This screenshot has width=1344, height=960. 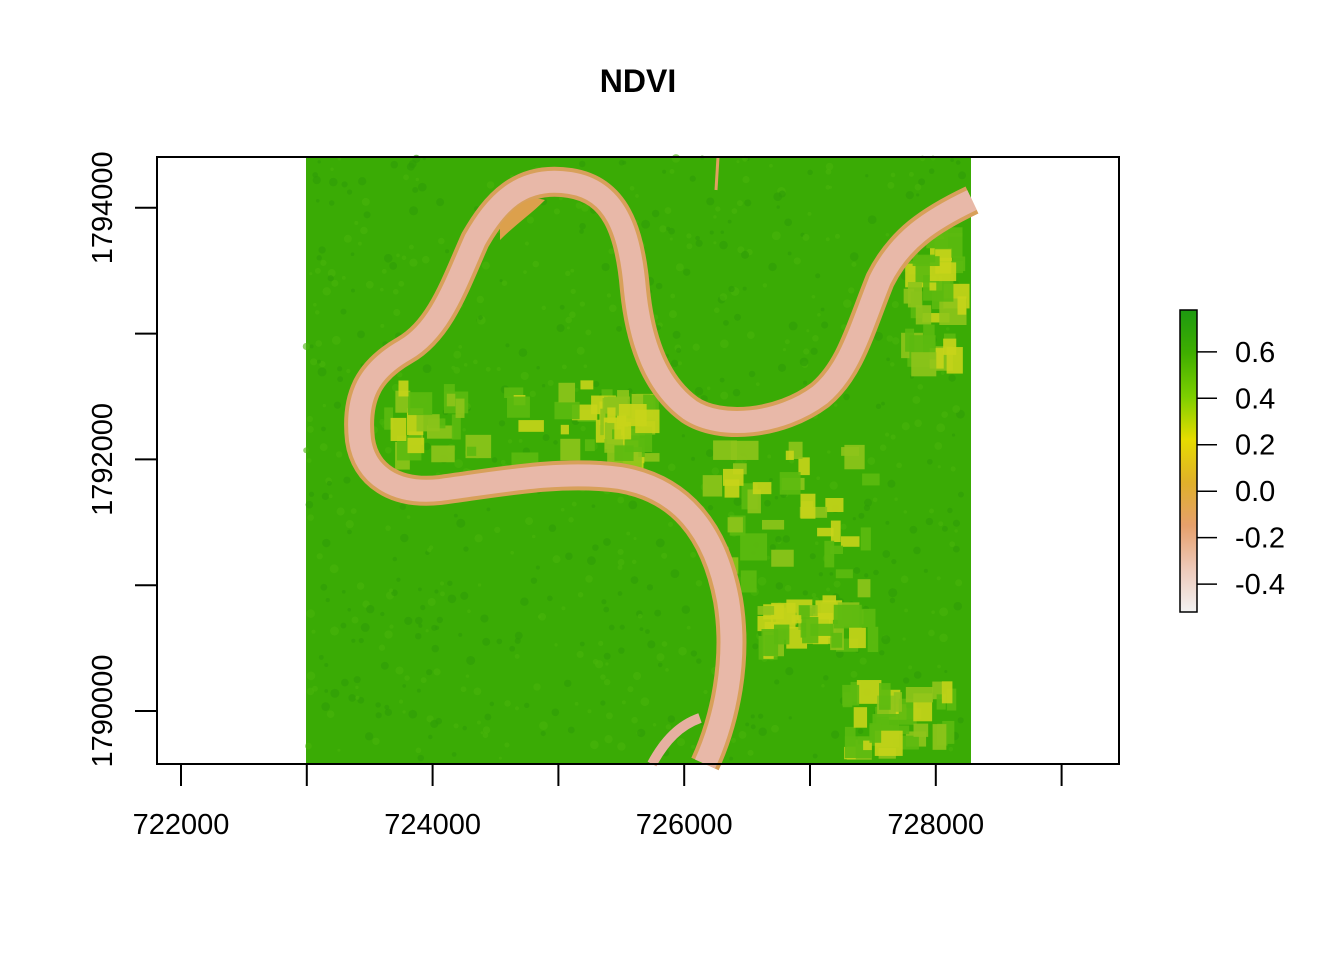 I want to click on legend-tick-label: -0.4, so click(x=1260, y=585).